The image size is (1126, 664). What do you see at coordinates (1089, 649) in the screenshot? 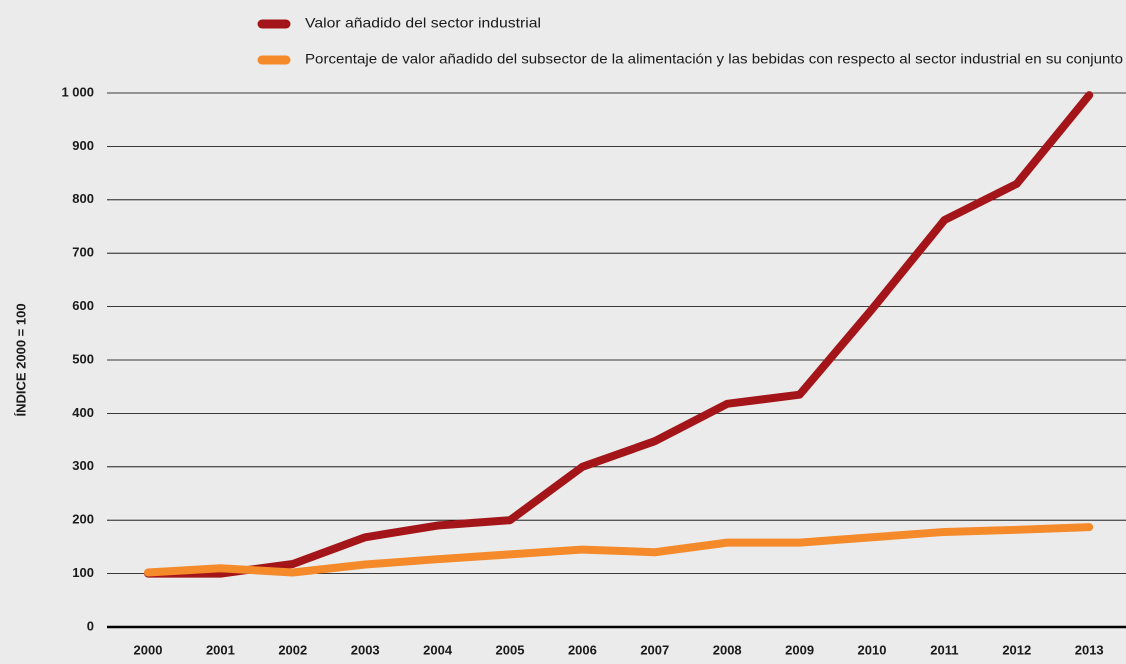
I see `x-tick-label: 2013` at bounding box center [1089, 649].